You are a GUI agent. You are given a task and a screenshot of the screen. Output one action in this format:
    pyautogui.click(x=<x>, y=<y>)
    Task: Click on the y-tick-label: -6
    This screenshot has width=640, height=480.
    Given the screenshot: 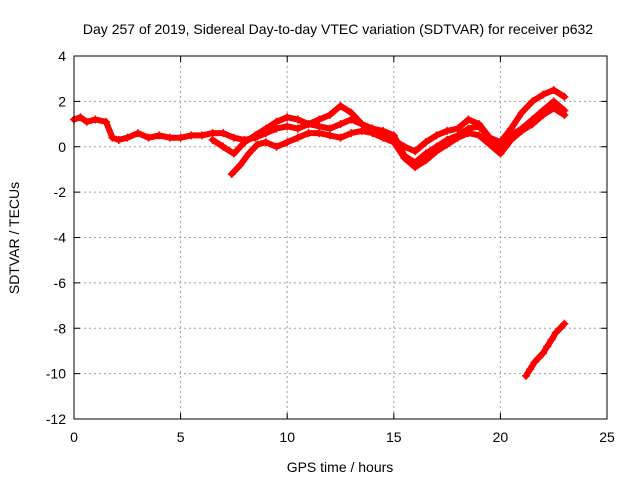 What is the action you would take?
    pyautogui.click(x=60, y=283)
    